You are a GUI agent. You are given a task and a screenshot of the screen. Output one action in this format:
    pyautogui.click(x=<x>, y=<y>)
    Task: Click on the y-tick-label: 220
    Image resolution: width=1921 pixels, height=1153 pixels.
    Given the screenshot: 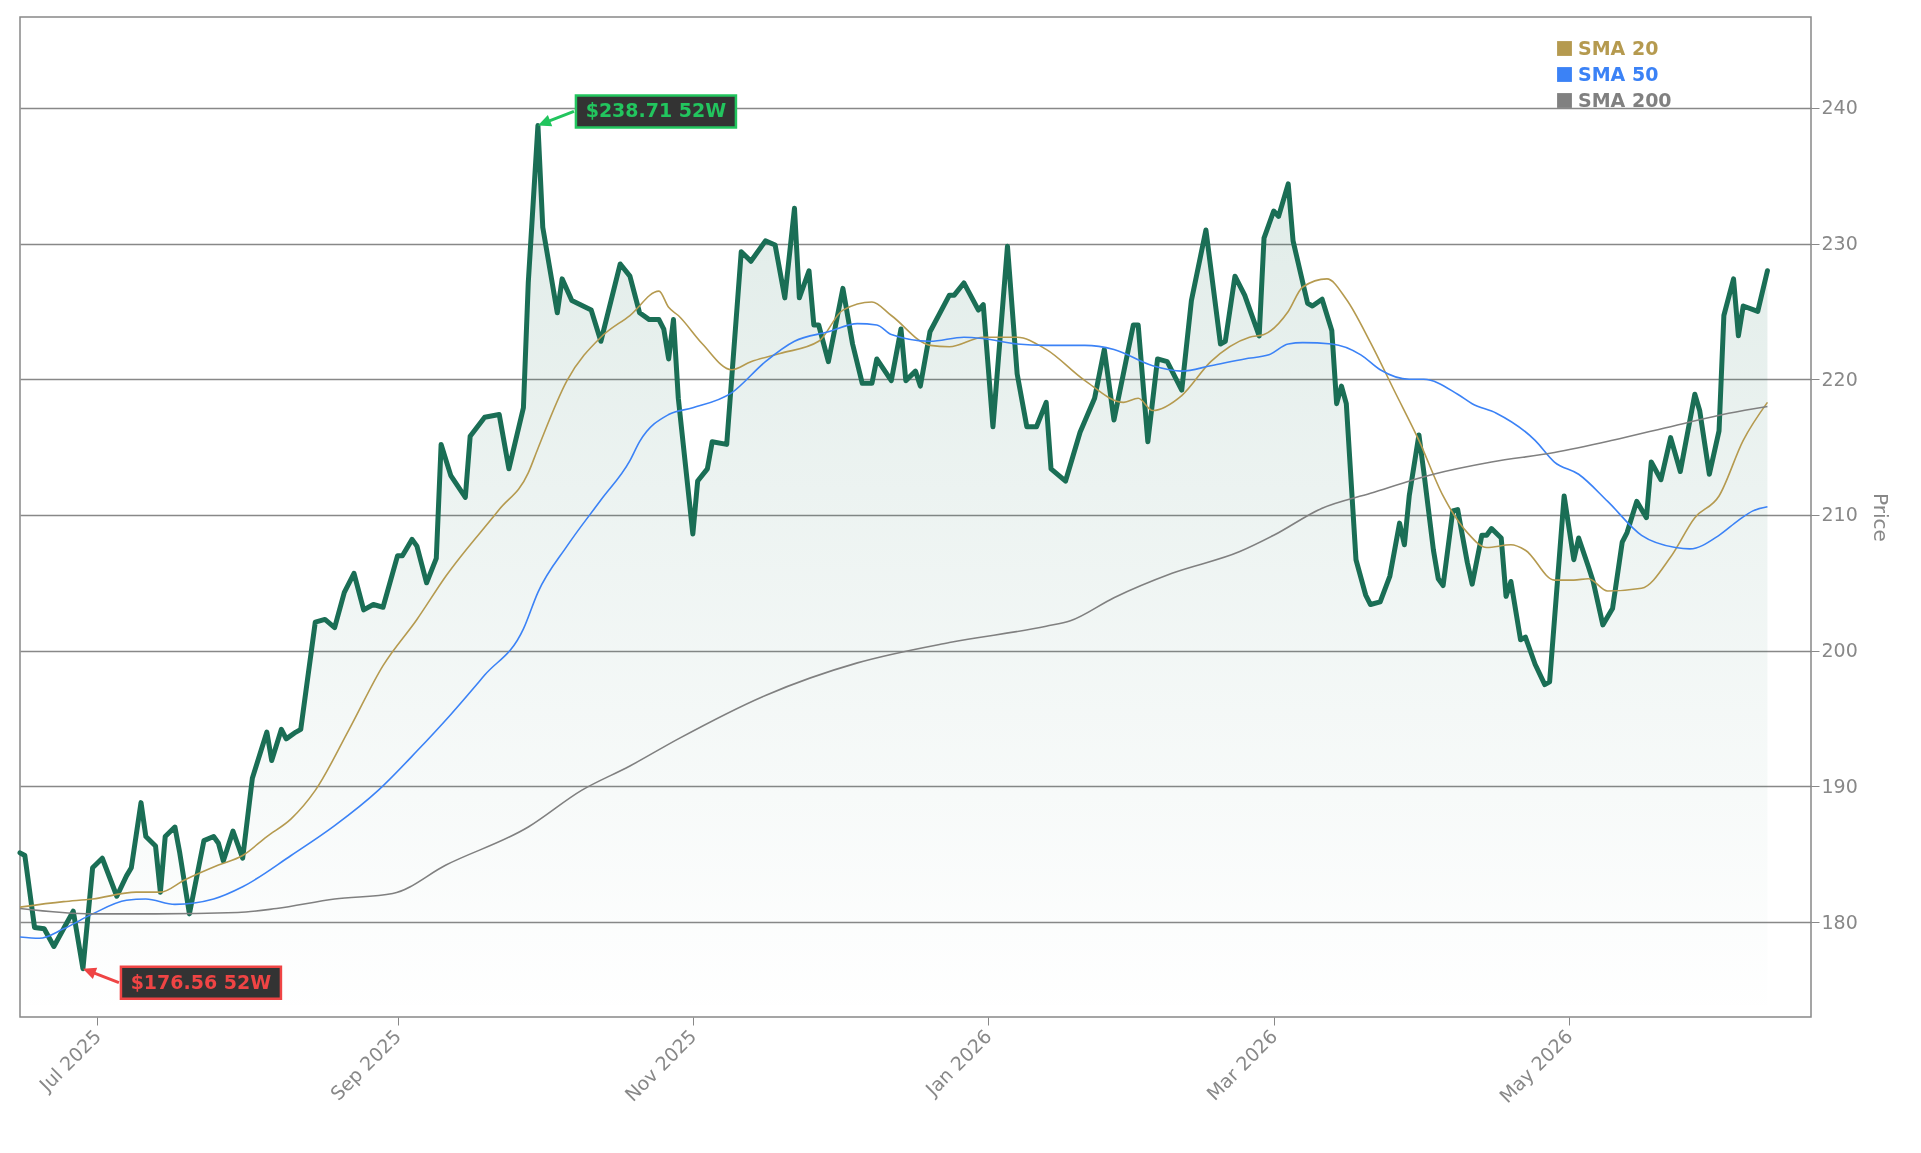 What is the action you would take?
    pyautogui.click(x=1839, y=378)
    